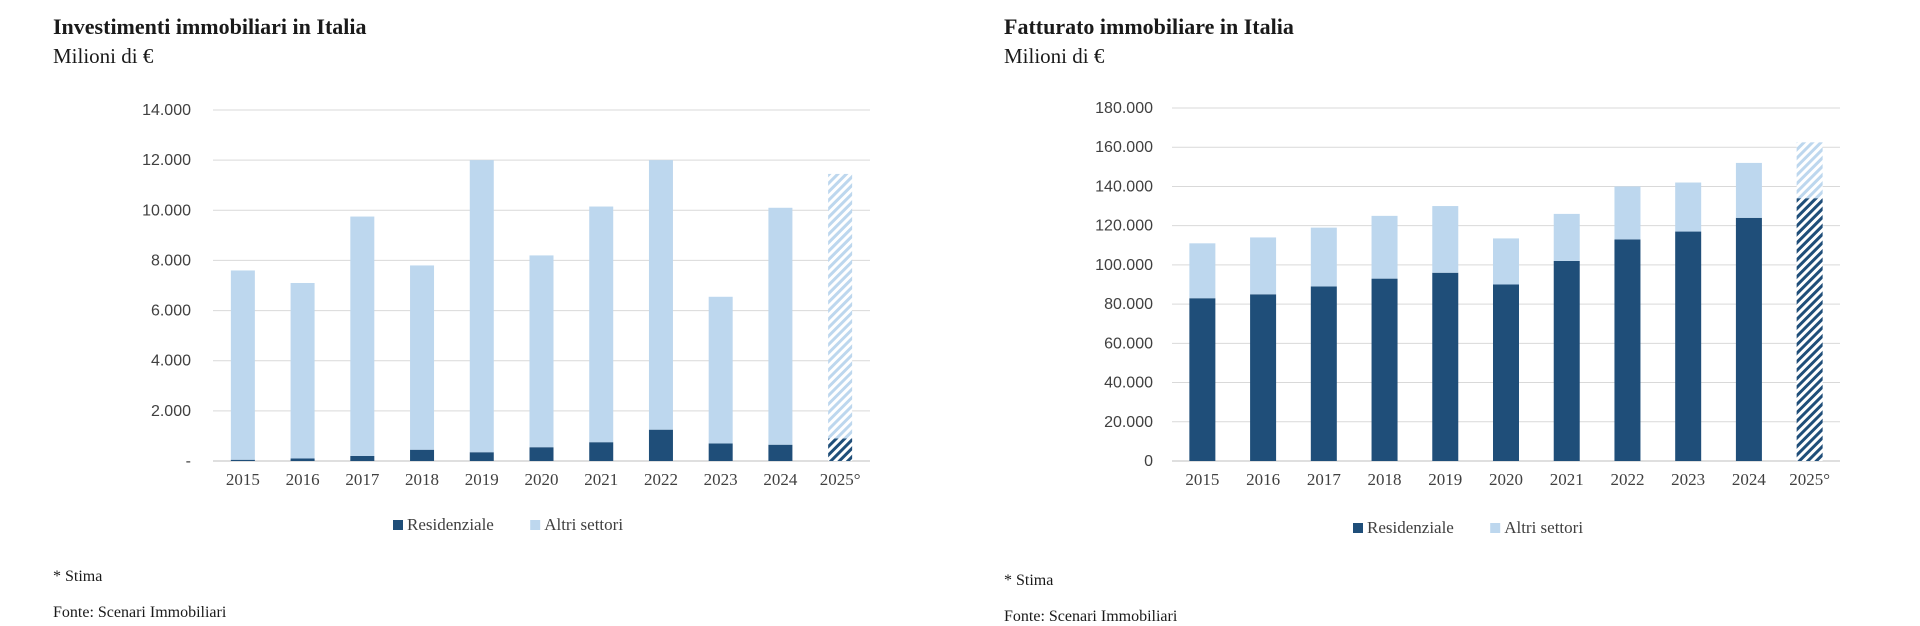 This screenshot has height=626, width=1920. What do you see at coordinates (1124, 108) in the screenshot?
I see `y-tick-label: 180.000` at bounding box center [1124, 108].